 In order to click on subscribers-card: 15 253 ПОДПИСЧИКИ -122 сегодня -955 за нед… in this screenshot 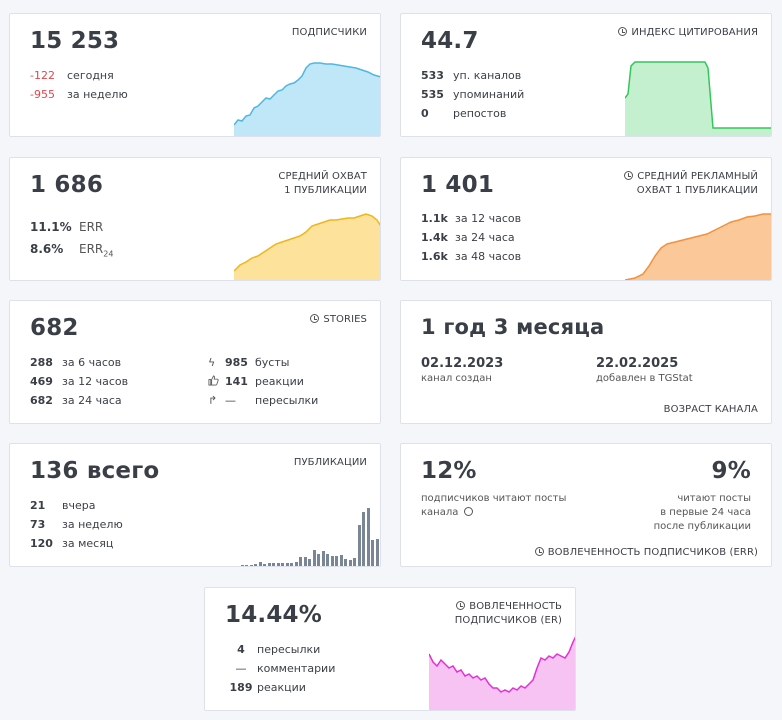, I will do `click(195, 75)`.